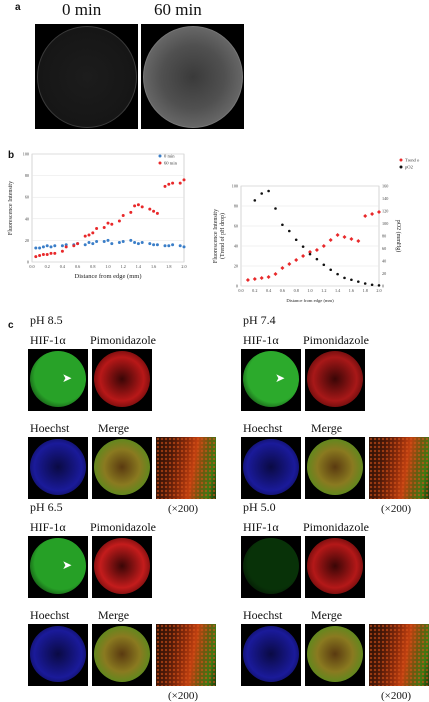  What do you see at coordinates (365, 290) in the screenshot?
I see `x-tick-label: 1.8` at bounding box center [365, 290].